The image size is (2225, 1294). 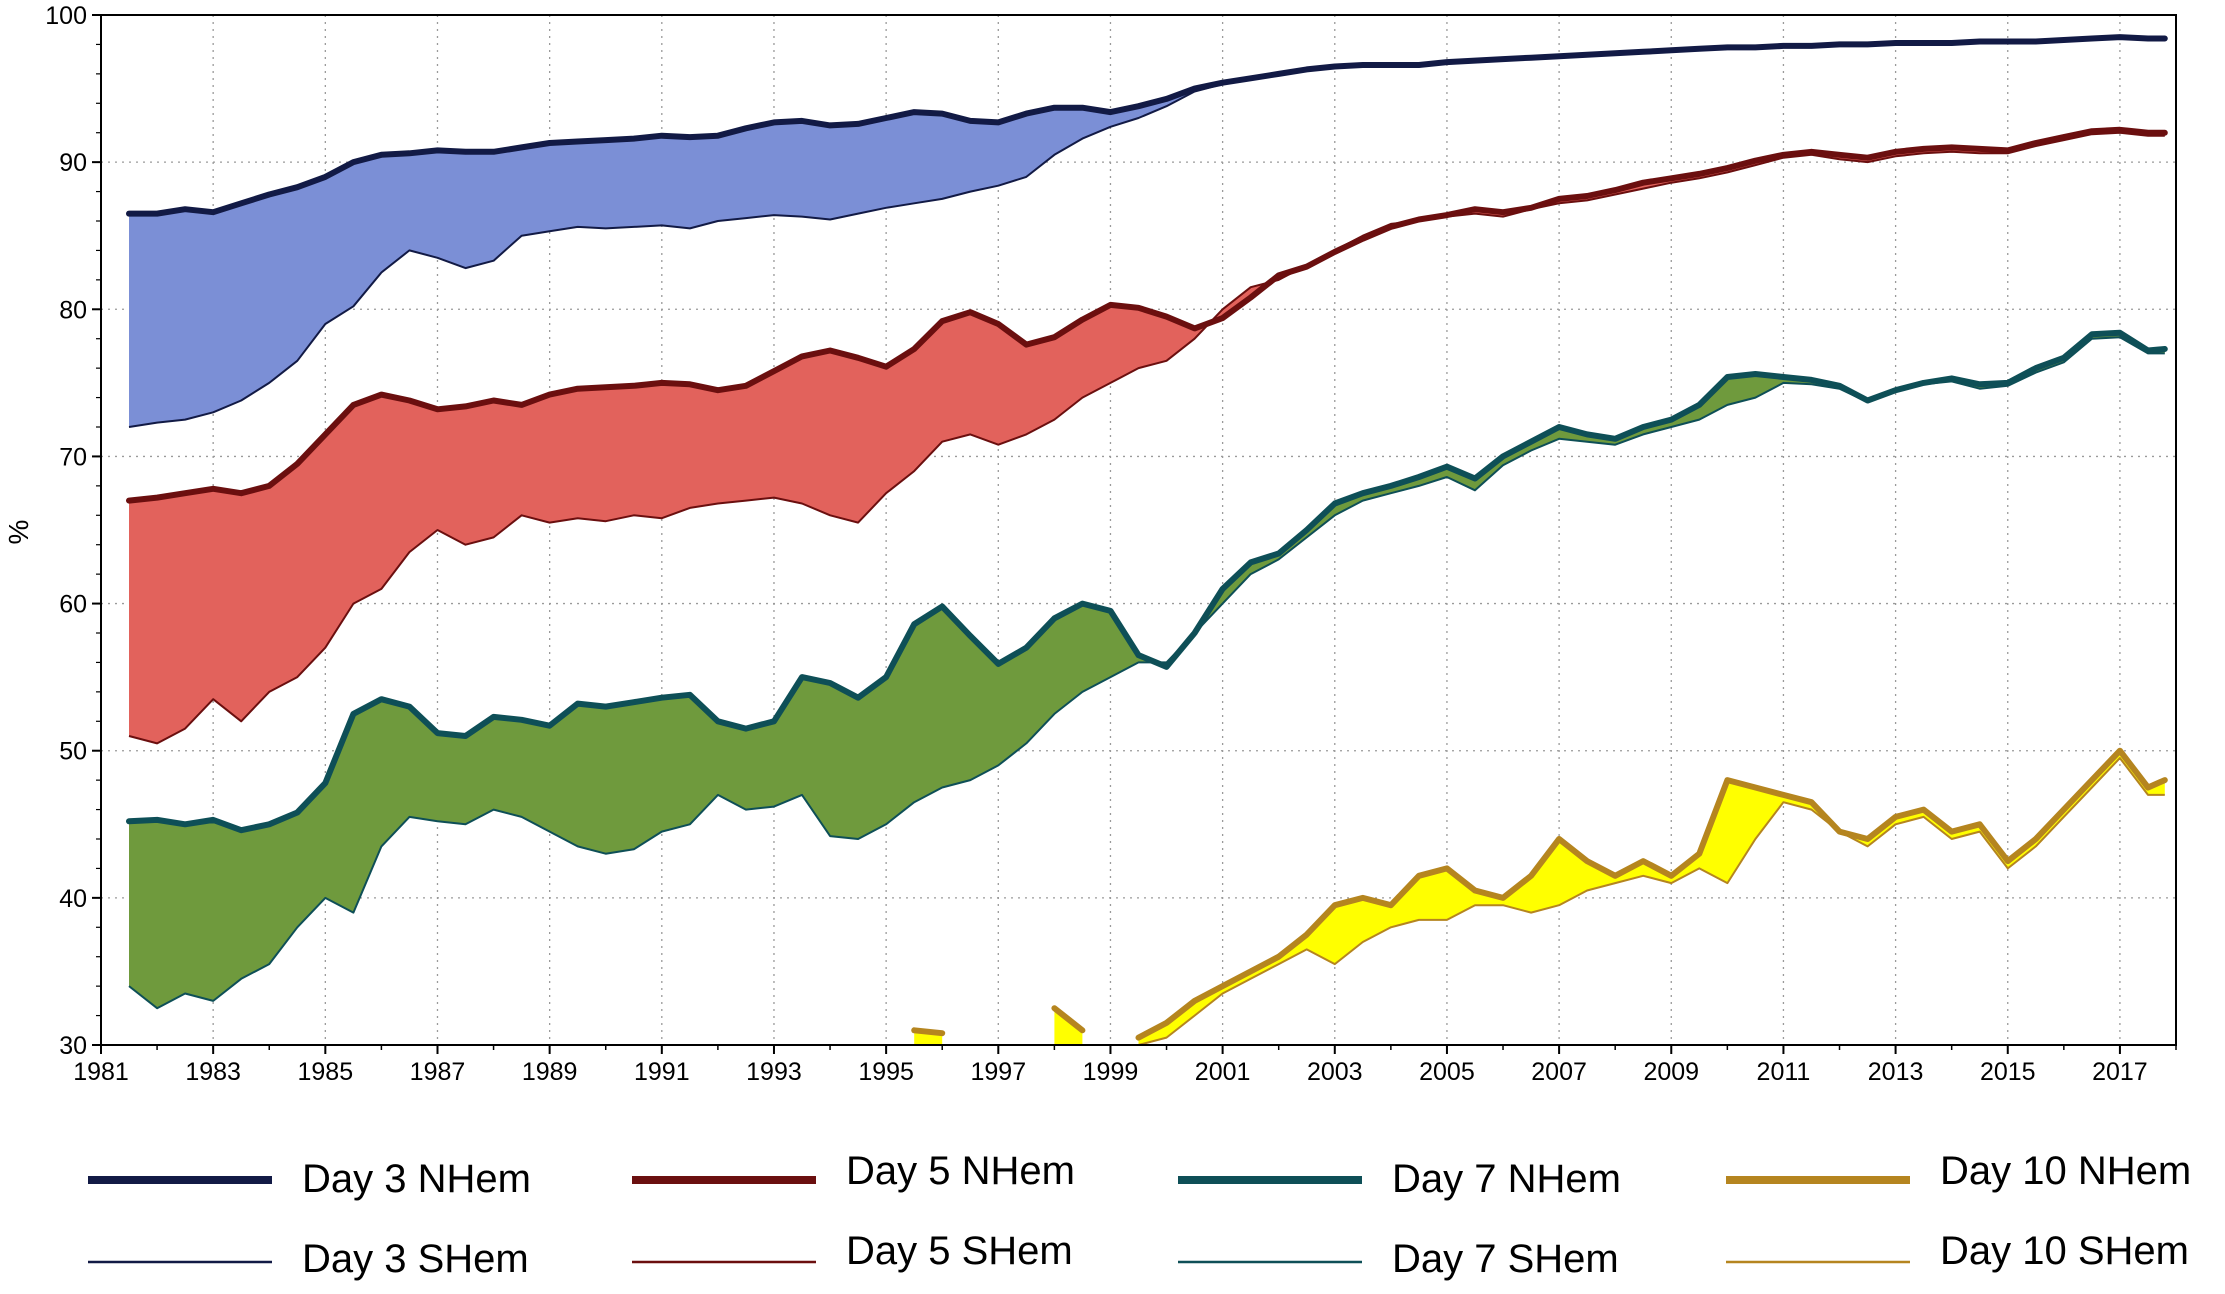 What do you see at coordinates (1651, 901) in the screenshot?
I see `day-10-shem-line` at bounding box center [1651, 901].